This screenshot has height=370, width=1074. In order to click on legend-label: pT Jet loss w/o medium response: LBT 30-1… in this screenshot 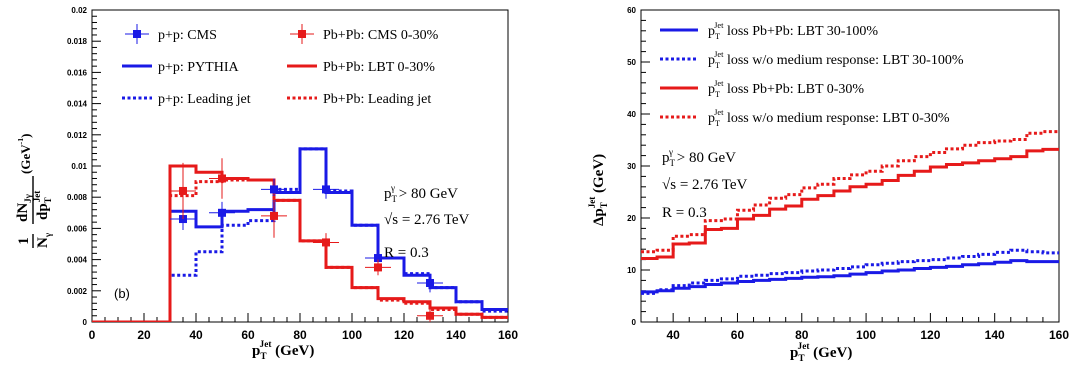, I will do `click(836, 60)`.